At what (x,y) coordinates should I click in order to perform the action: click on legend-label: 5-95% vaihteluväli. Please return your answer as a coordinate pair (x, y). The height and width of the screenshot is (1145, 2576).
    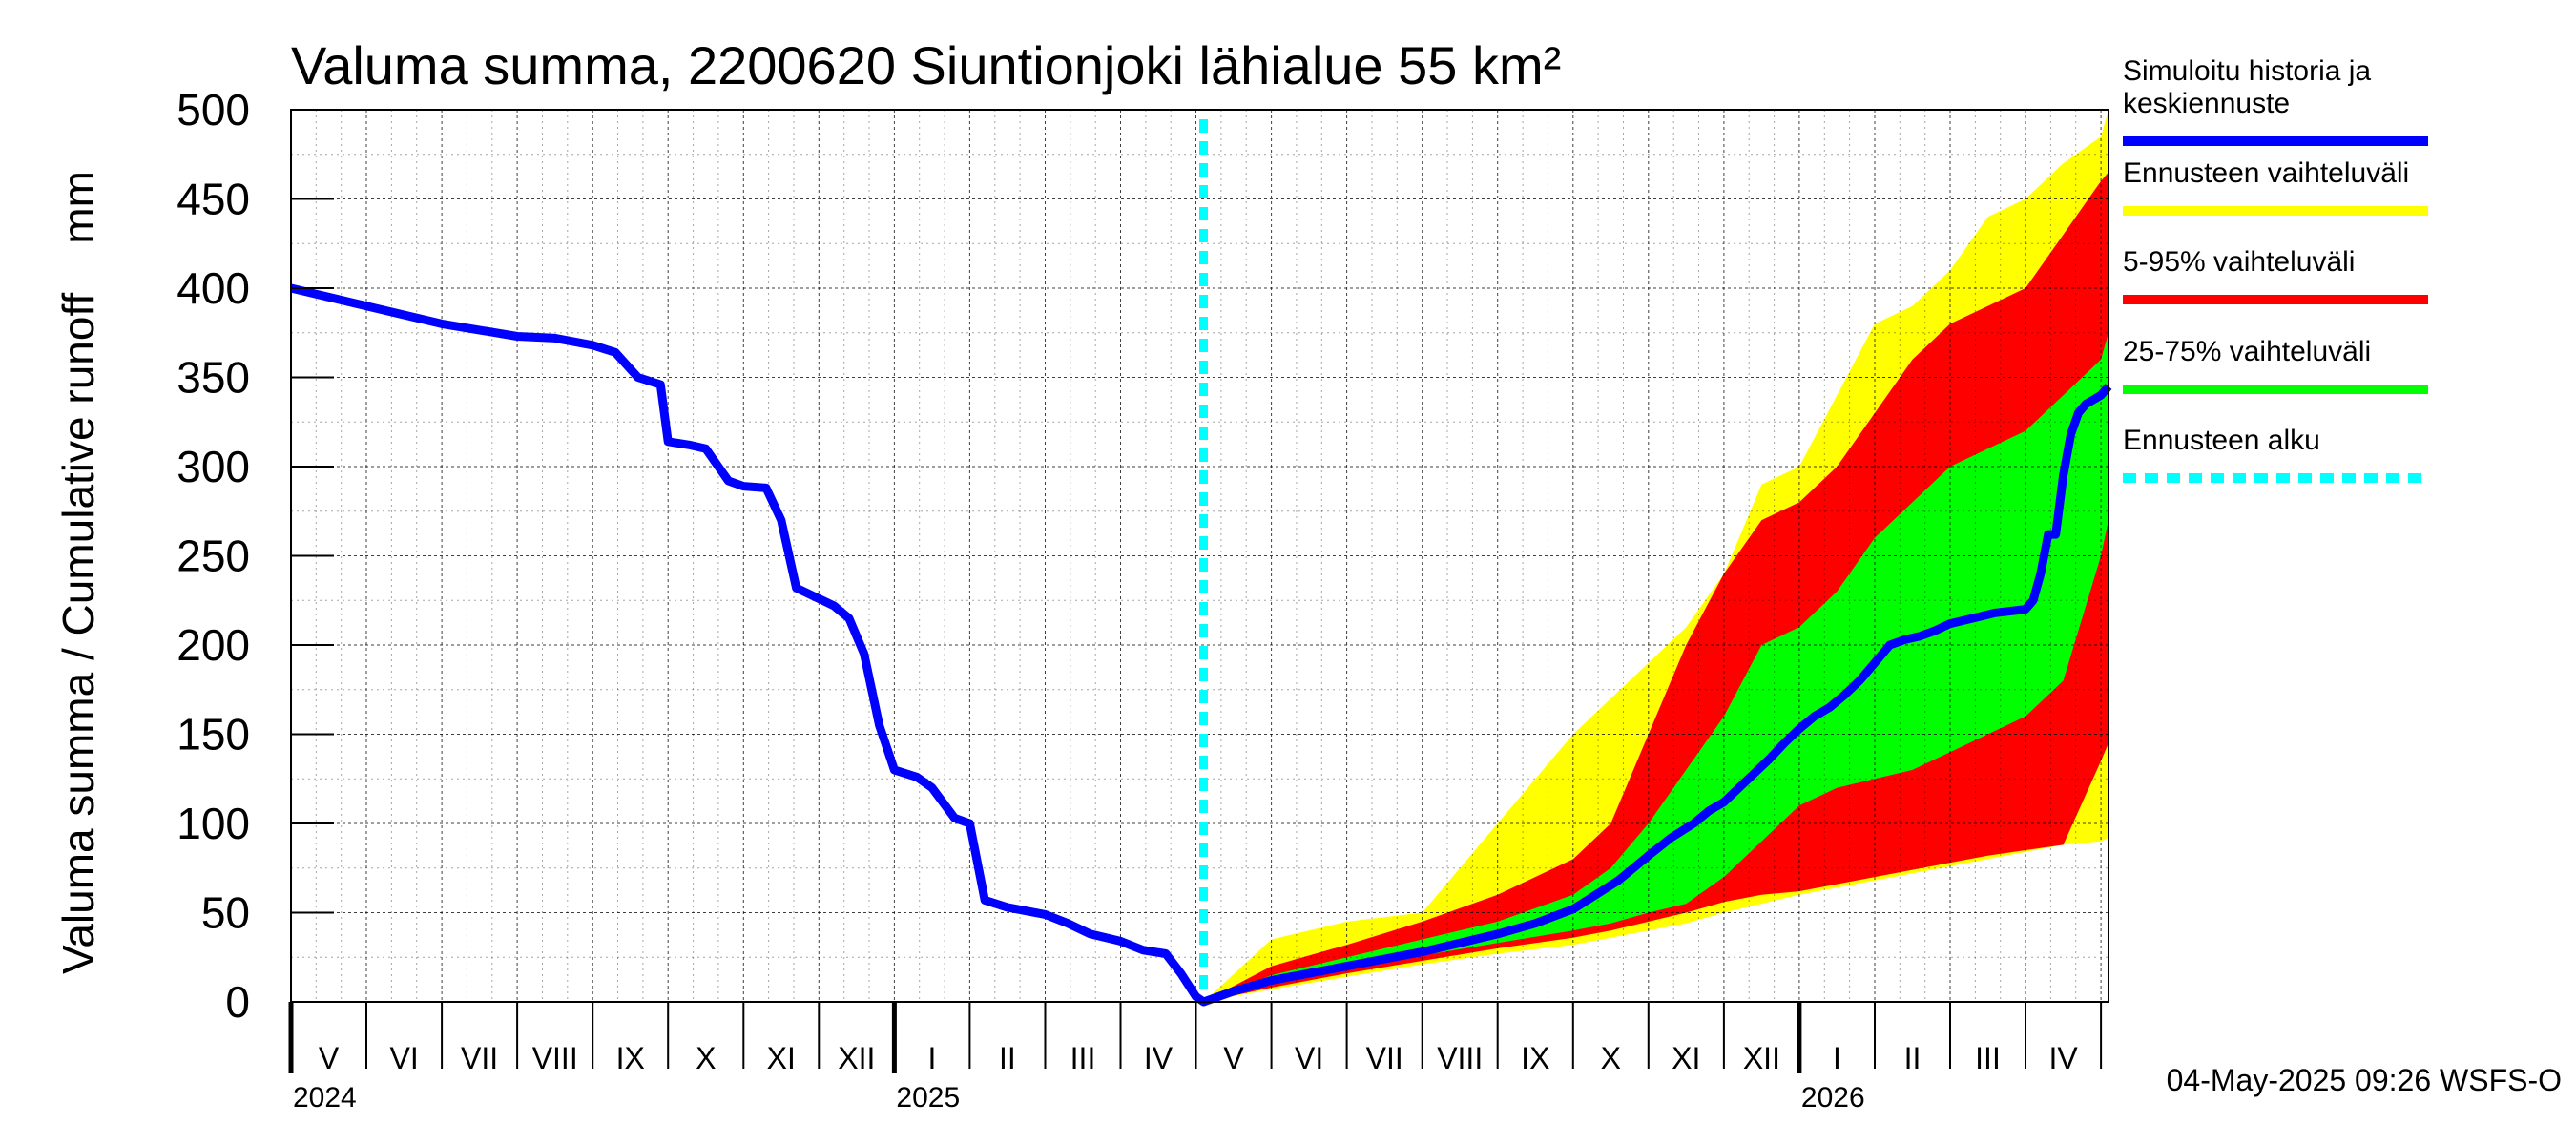
    Looking at the image, I should click on (2239, 262).